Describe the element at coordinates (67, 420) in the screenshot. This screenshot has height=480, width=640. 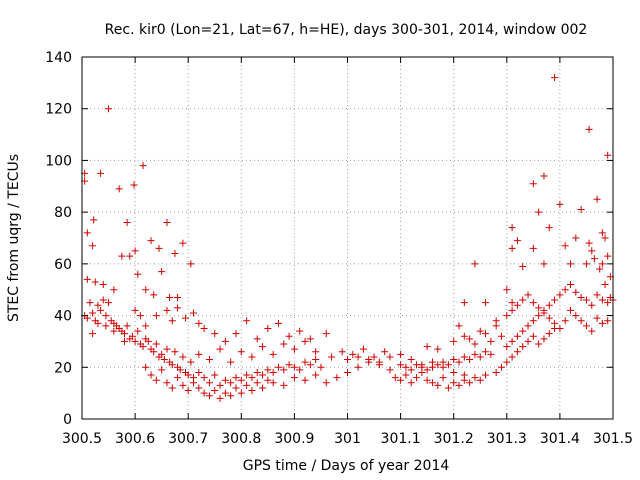
I see `y-tick-label: 0` at that location.